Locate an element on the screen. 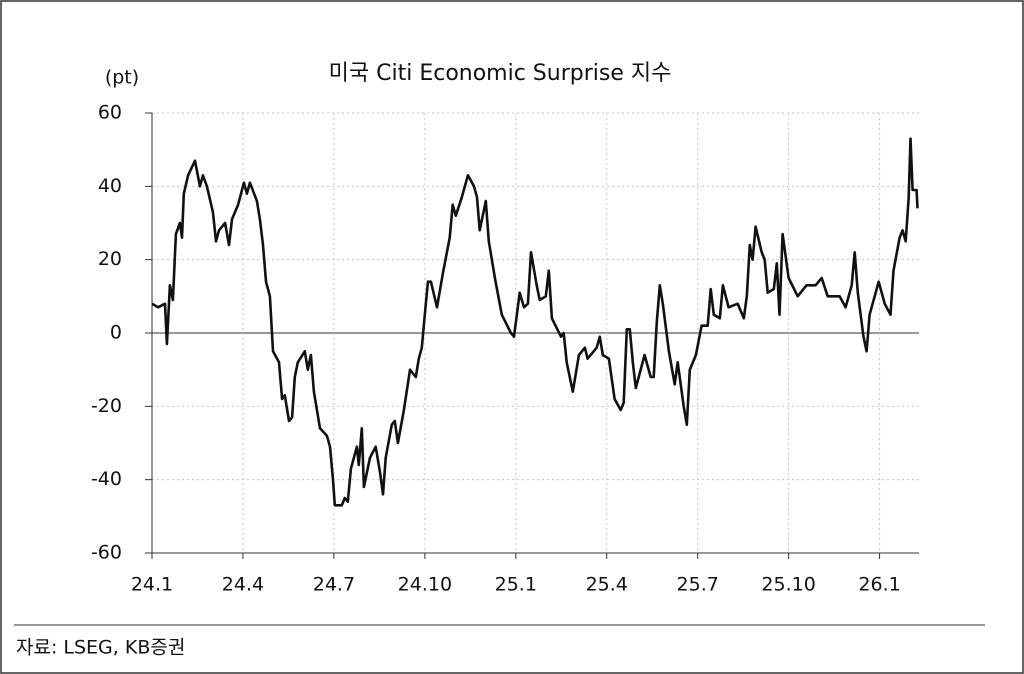  x-tick-label: 24.7 is located at coordinates (334, 585).